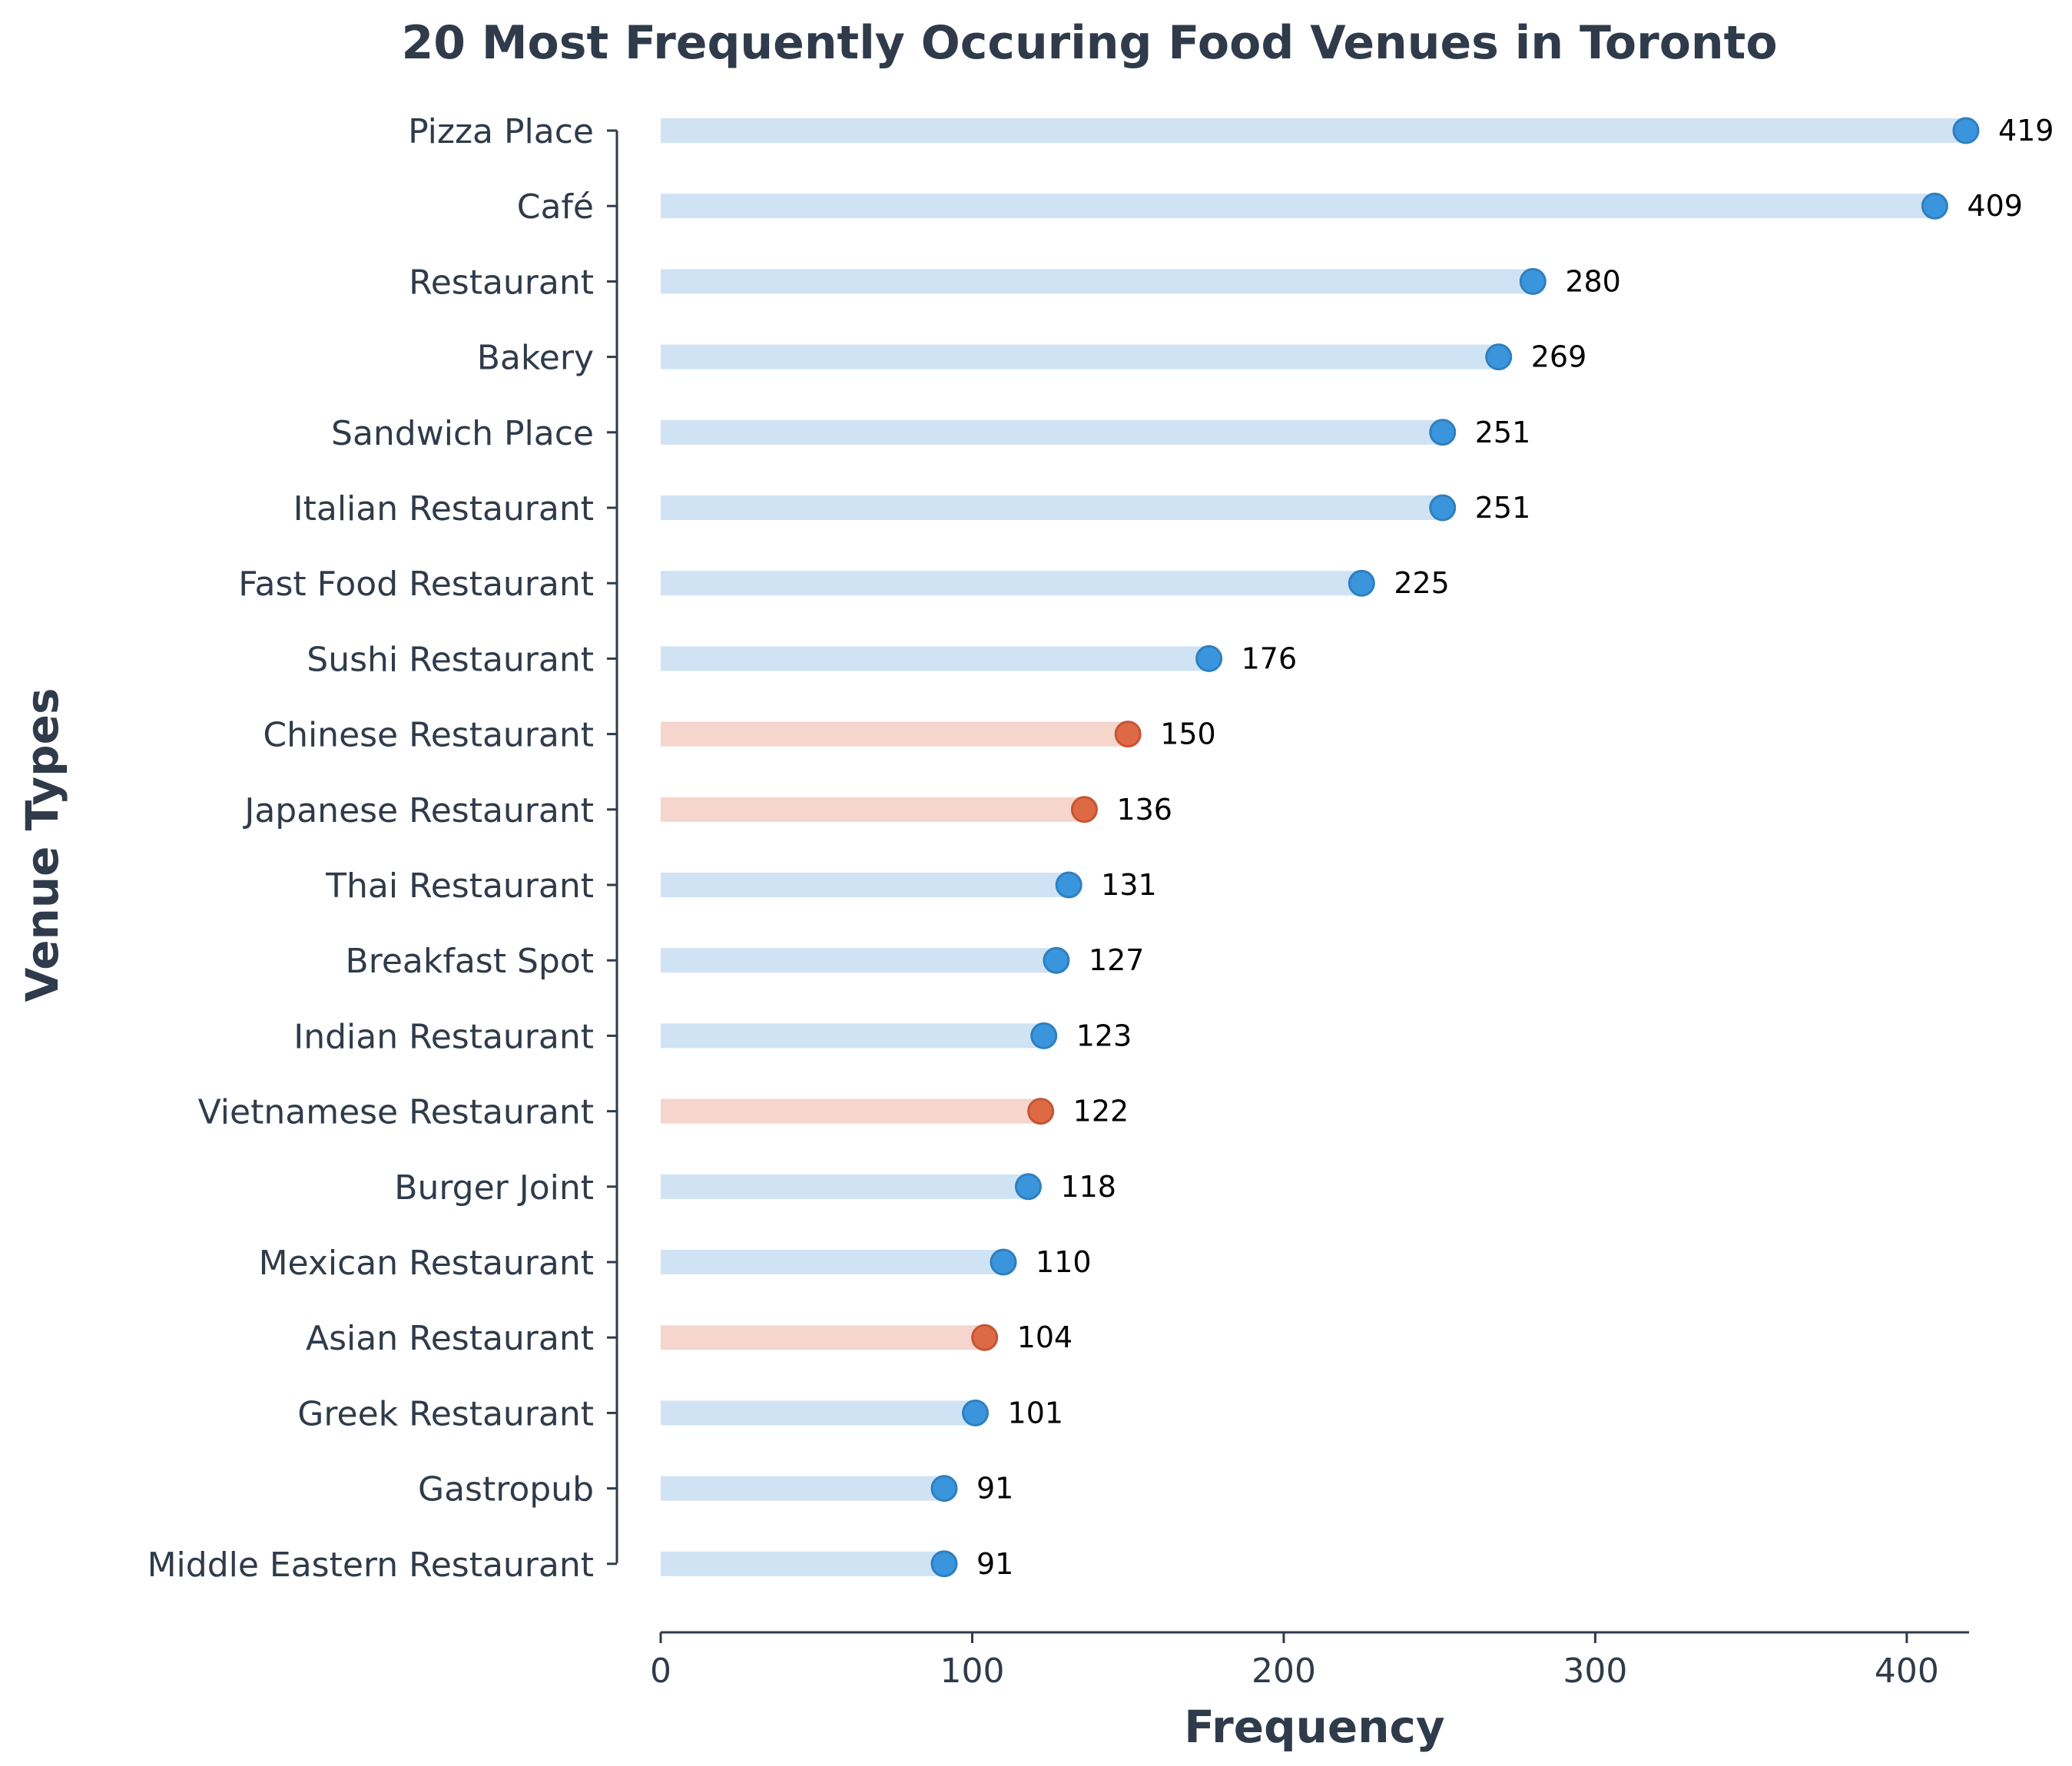 The height and width of the screenshot is (1766, 2072). Describe the element at coordinates (1995, 206) in the screenshot. I see `value-label-1: 409` at that location.